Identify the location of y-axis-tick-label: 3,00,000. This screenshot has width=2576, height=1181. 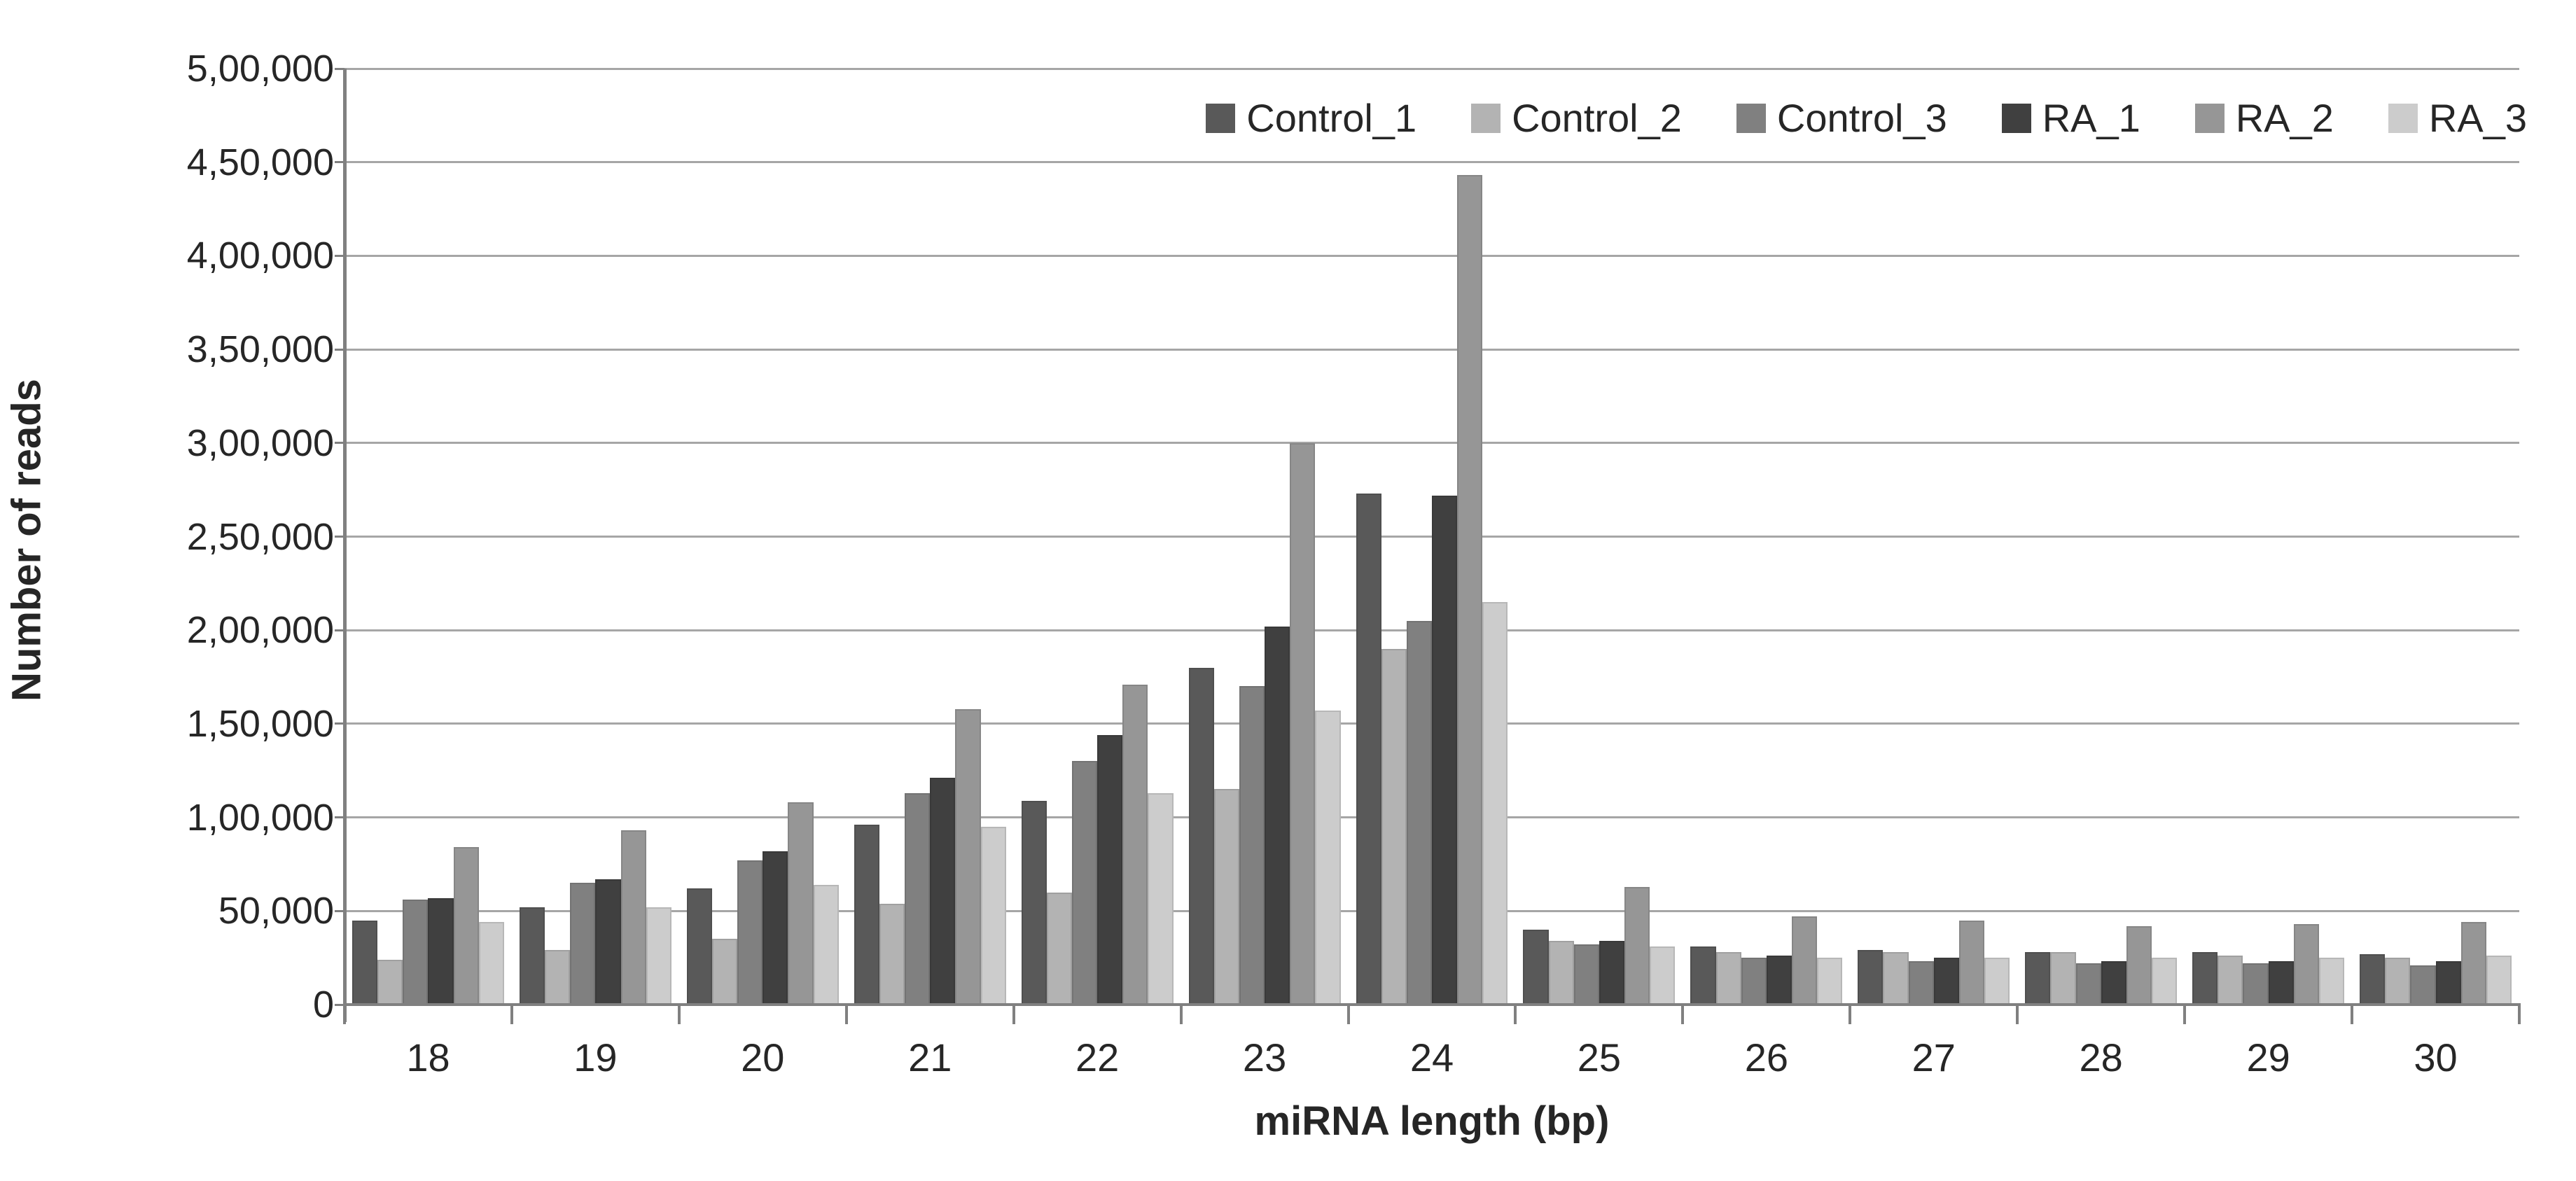
(260, 443).